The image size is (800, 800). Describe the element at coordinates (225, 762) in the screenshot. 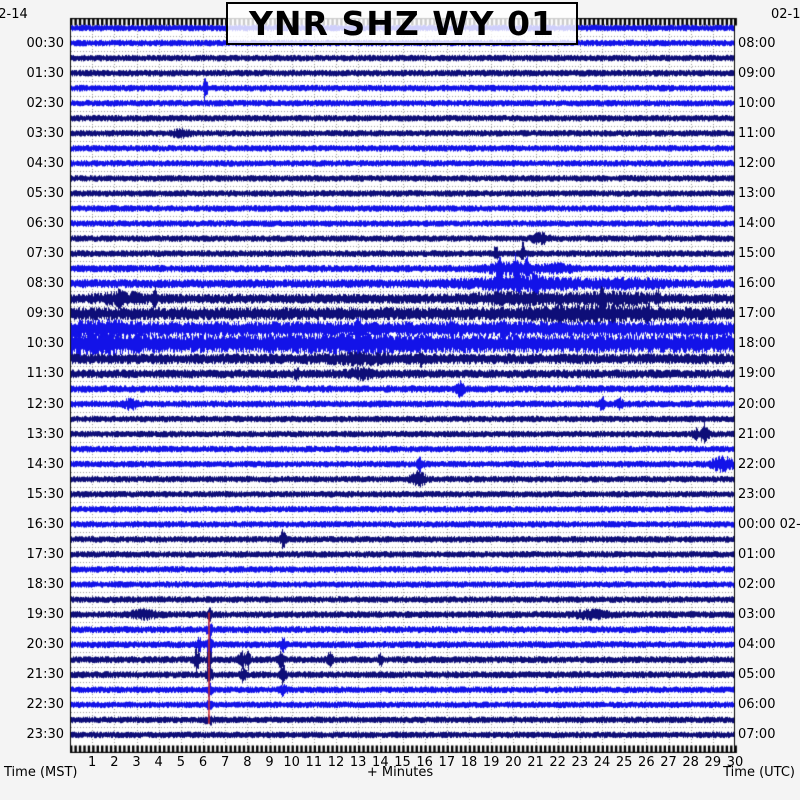

I see `minute-tick-label: 7` at that location.